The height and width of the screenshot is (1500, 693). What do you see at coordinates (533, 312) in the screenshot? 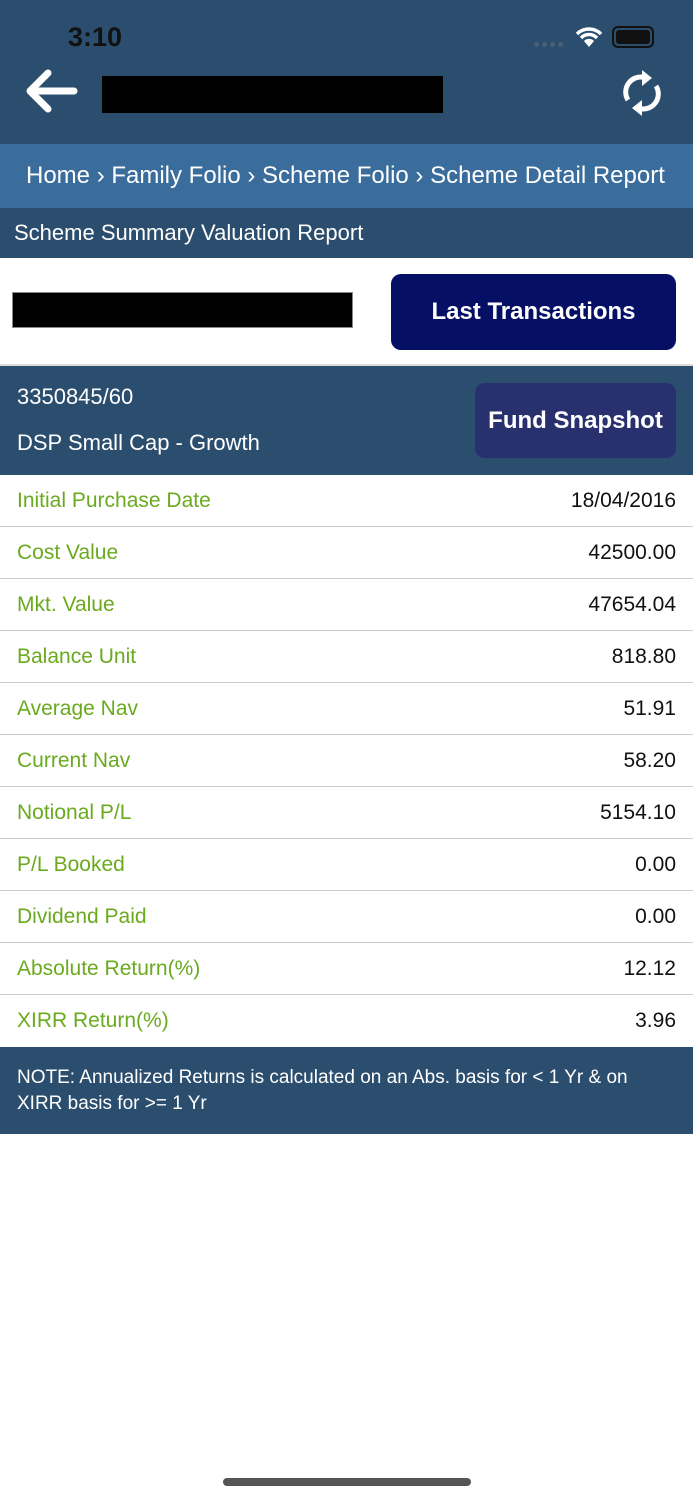
I see `last-transactions-button: Last Transactions` at bounding box center [533, 312].